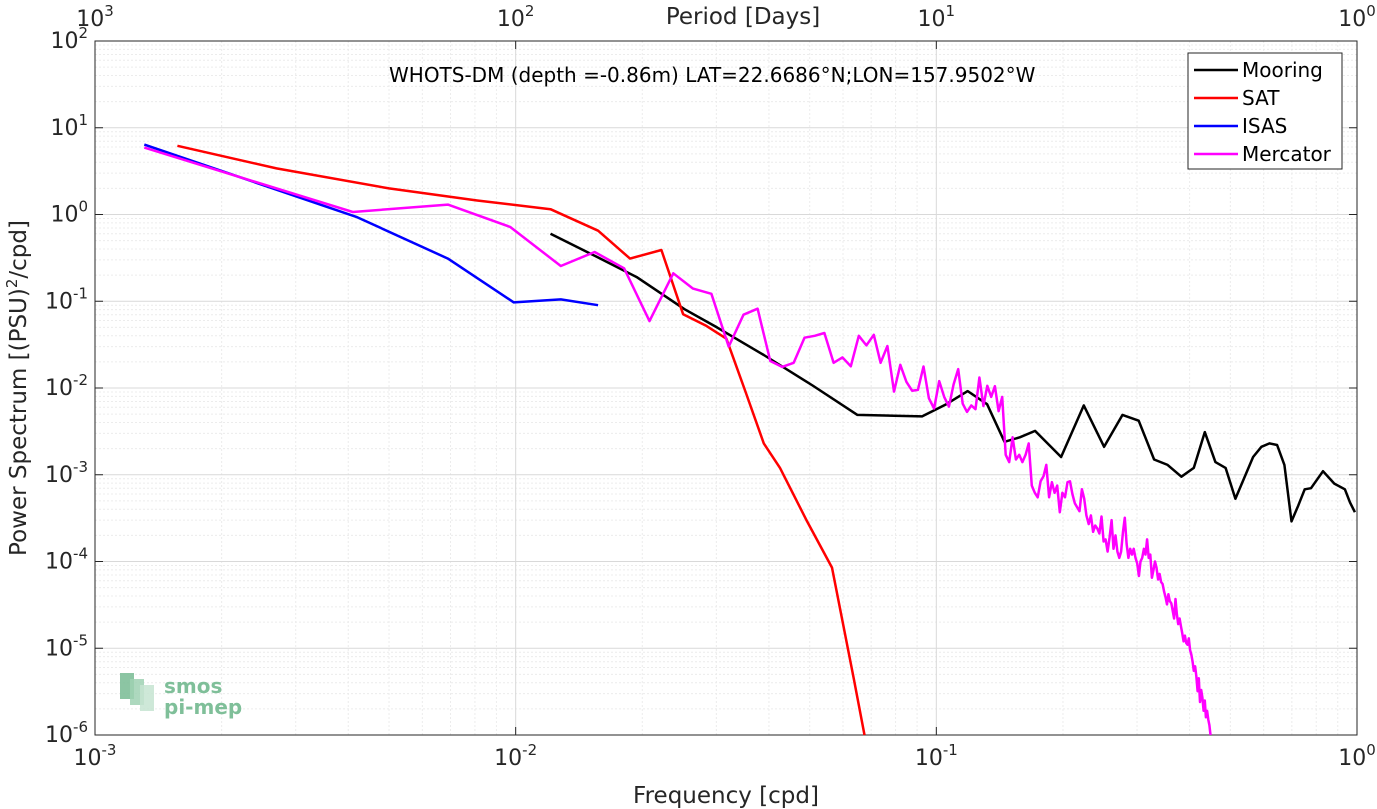  I want to click on top-axis-label: Period [Days], so click(743, 17).